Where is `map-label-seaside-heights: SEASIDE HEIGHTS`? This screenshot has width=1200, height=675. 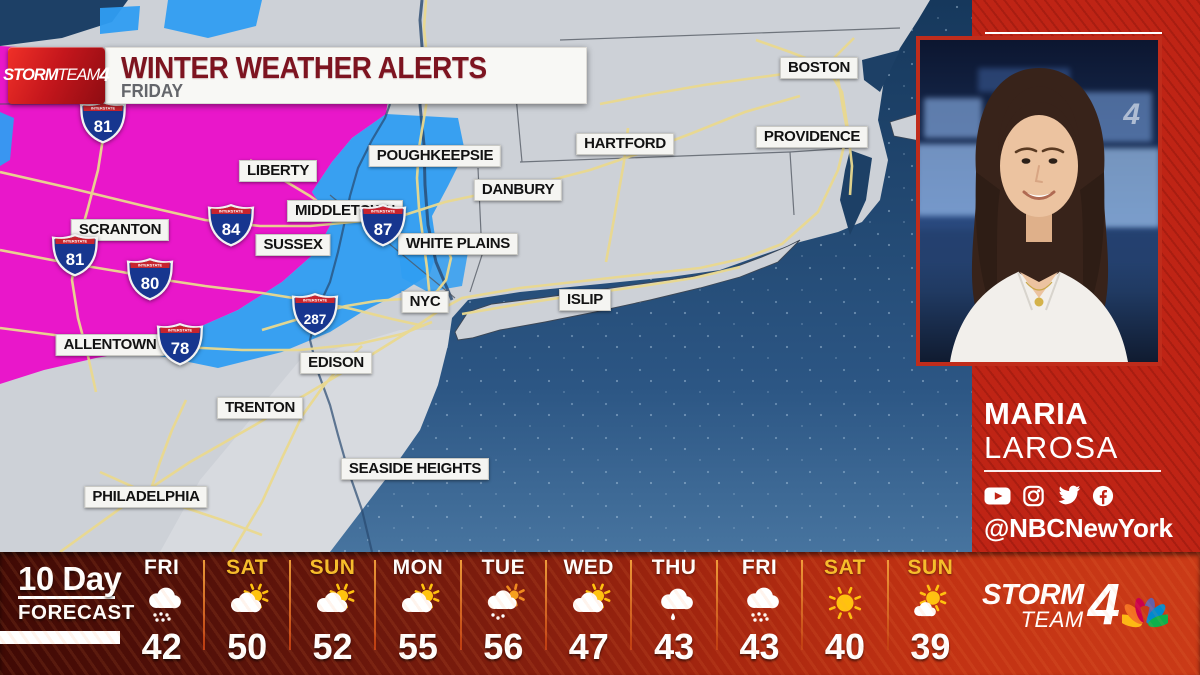
map-label-seaside-heights: SEASIDE HEIGHTS is located at coordinates (415, 469).